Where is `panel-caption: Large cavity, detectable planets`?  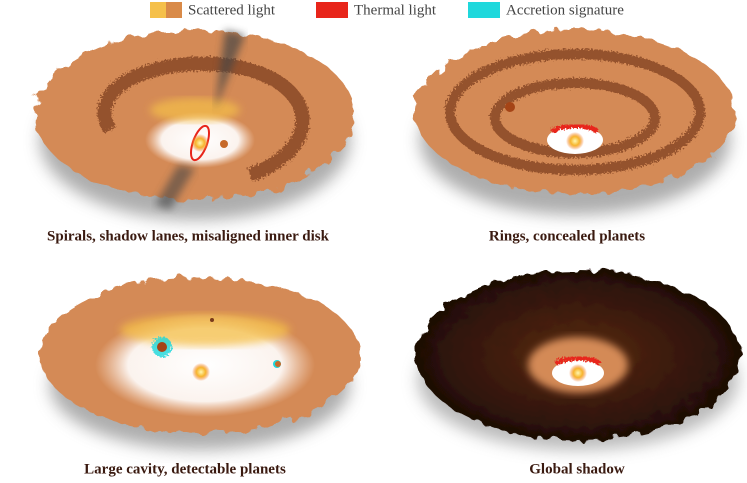 panel-caption: Large cavity, detectable planets is located at coordinates (185, 469).